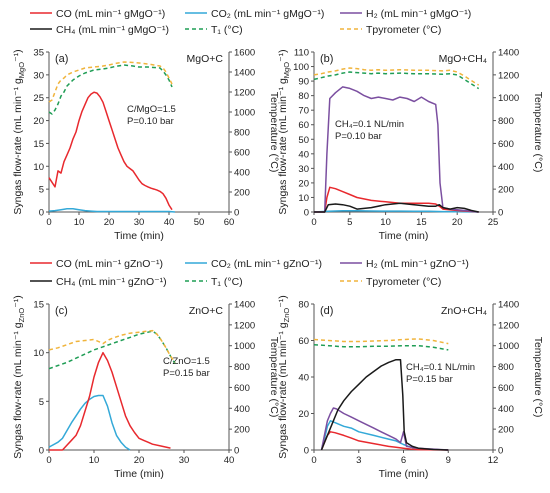 The height and width of the screenshot is (493, 550). What do you see at coordinates (418, 14) in the screenshot?
I see `legend-label-h2: H₂ (mL min⁻¹ gMgO⁻¹)` at bounding box center [418, 14].